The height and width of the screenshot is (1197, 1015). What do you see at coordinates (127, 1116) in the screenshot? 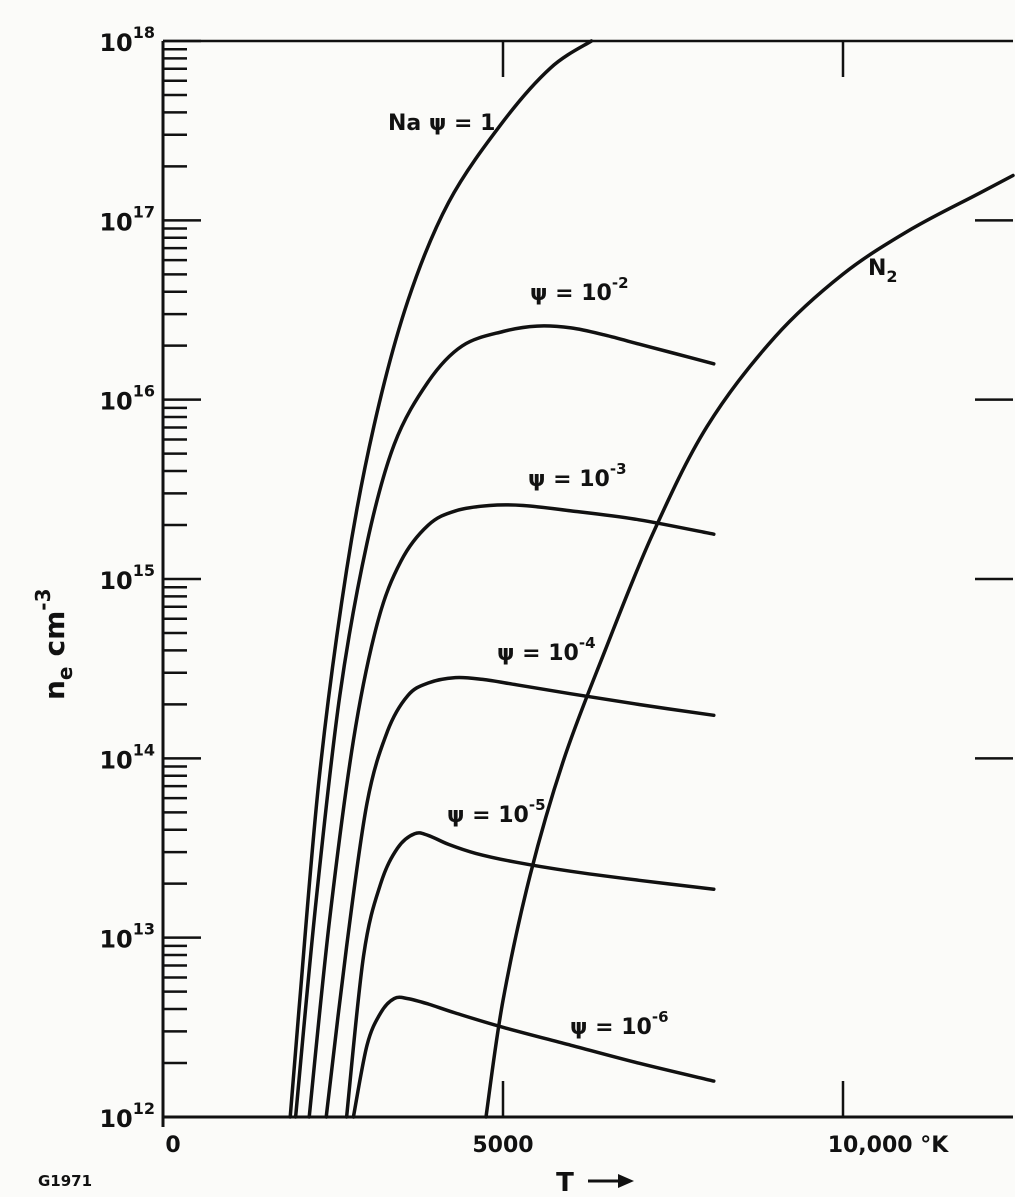
I see `y-tick-label: 1012` at bounding box center [127, 1116].